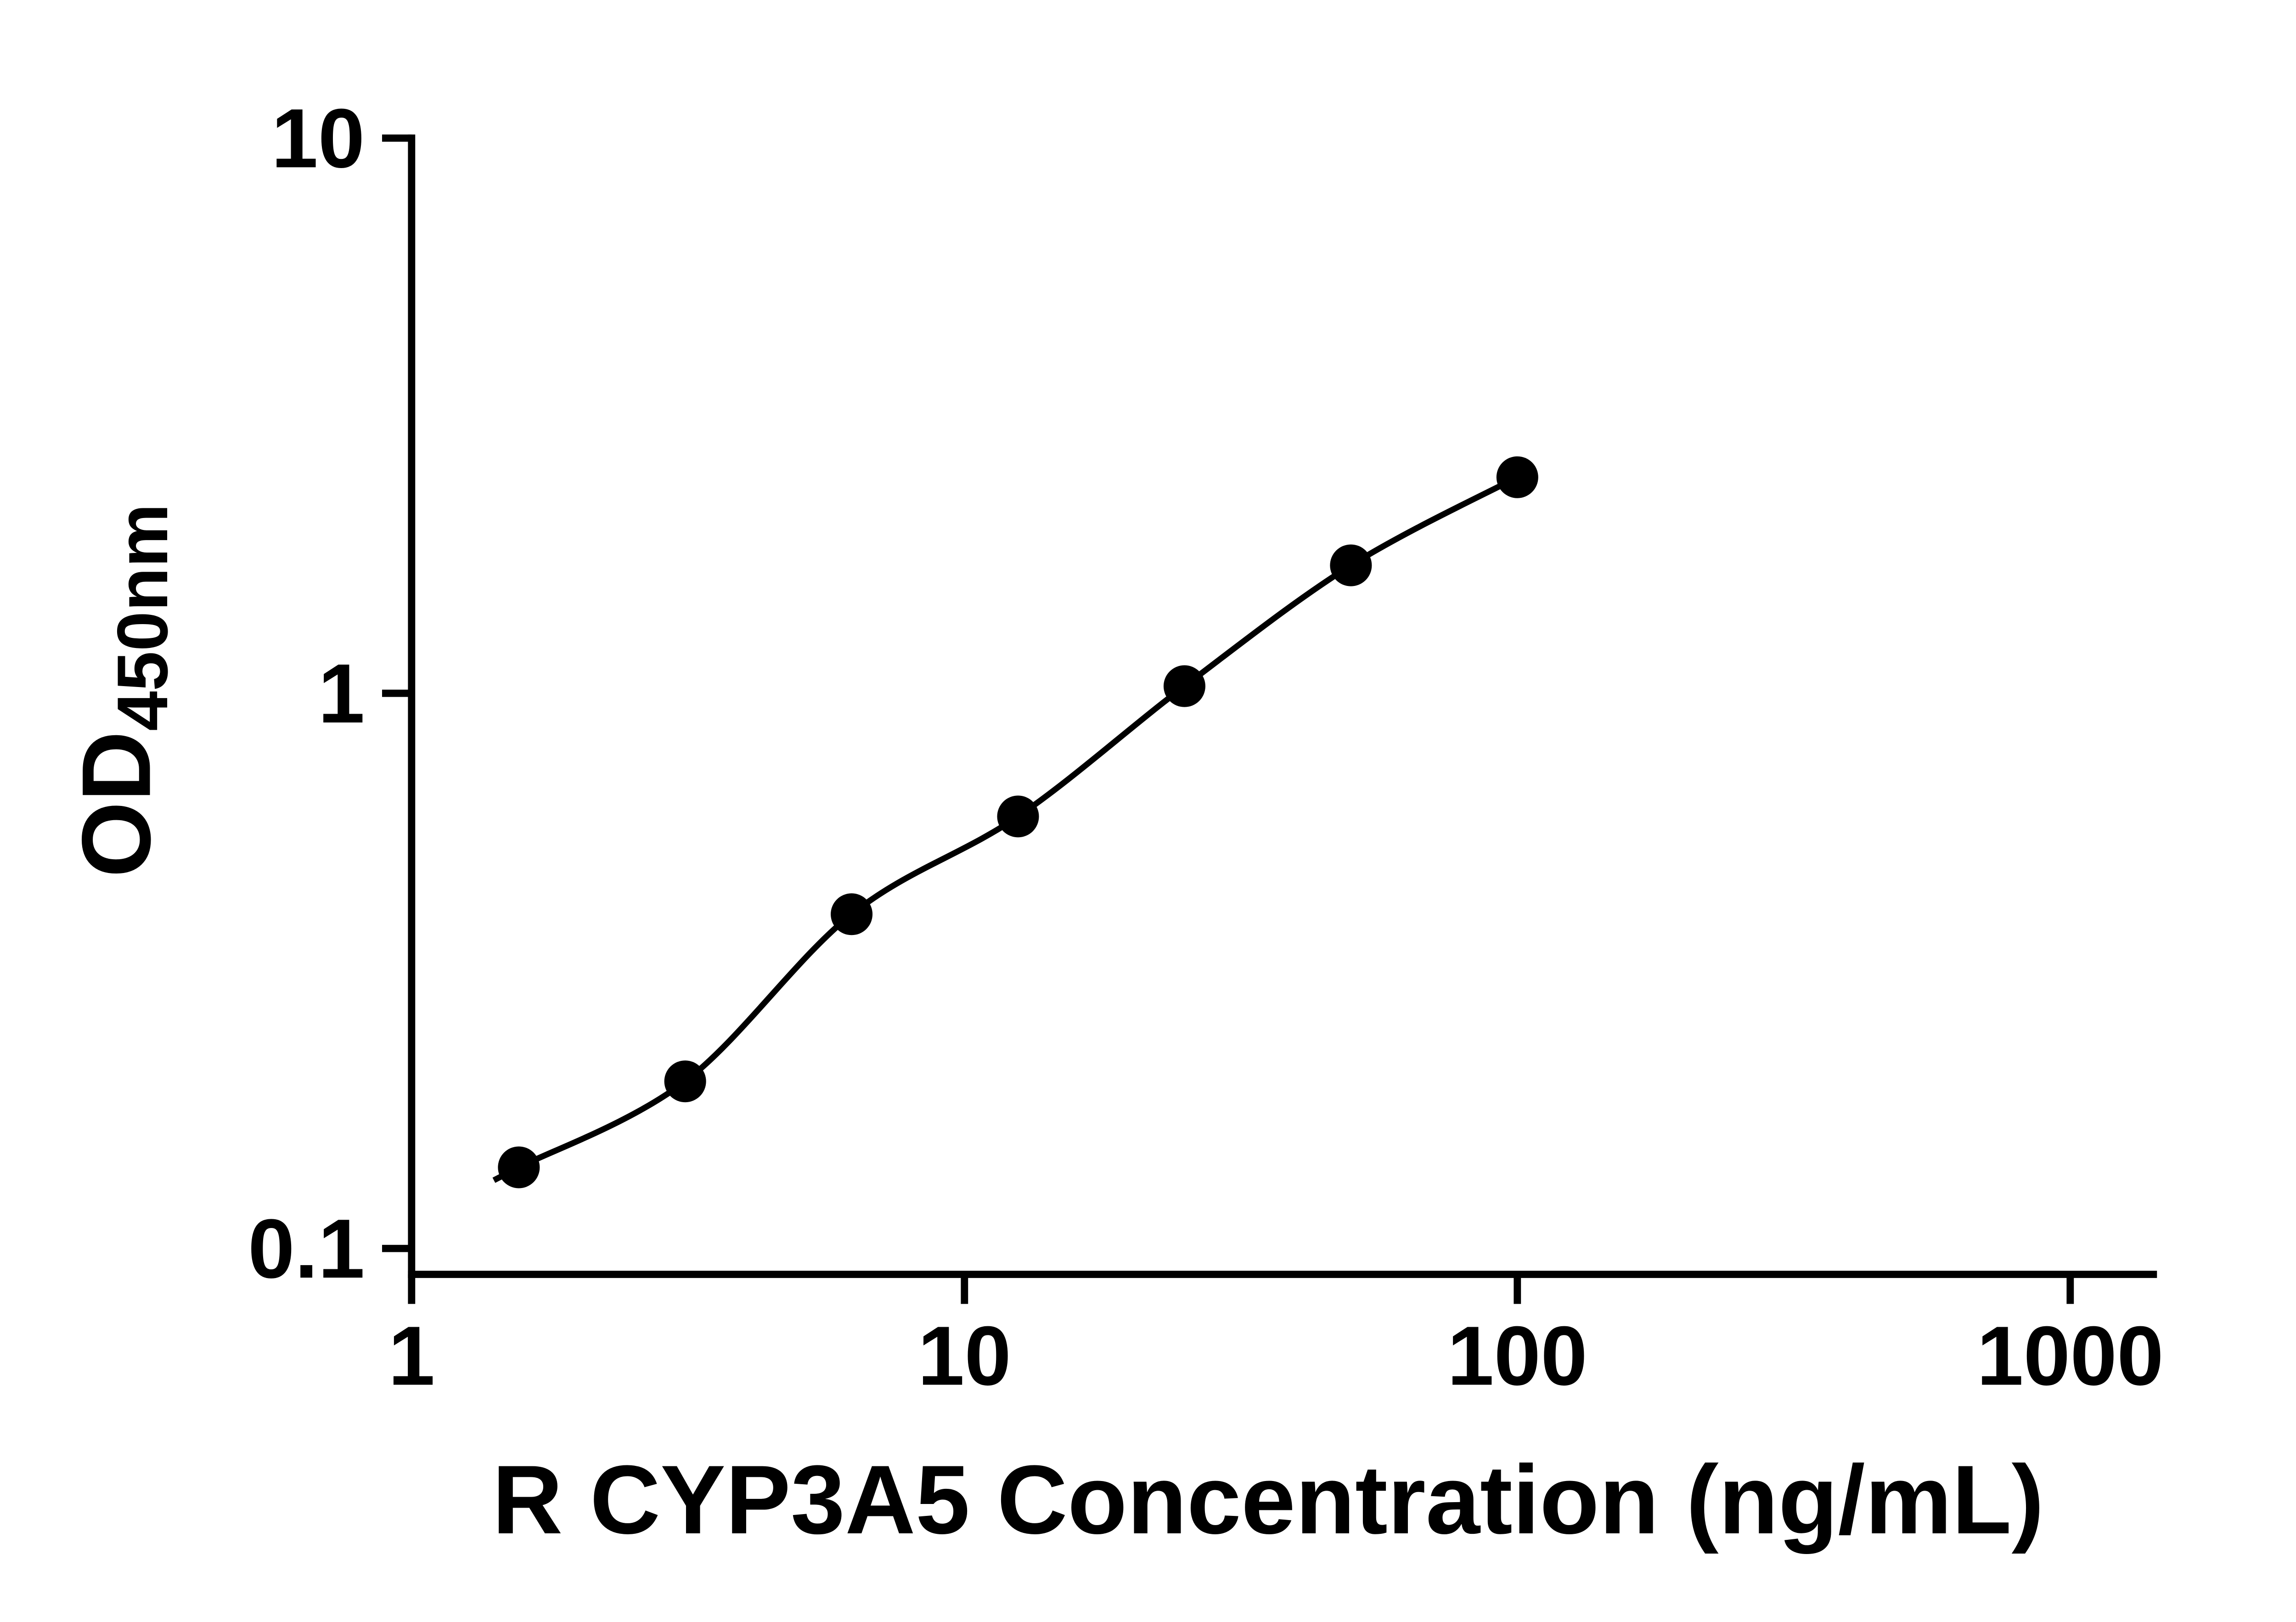 This screenshot has width=2296, height=1622. I want to click on y-tick-label: 0.1, so click(306, 1248).